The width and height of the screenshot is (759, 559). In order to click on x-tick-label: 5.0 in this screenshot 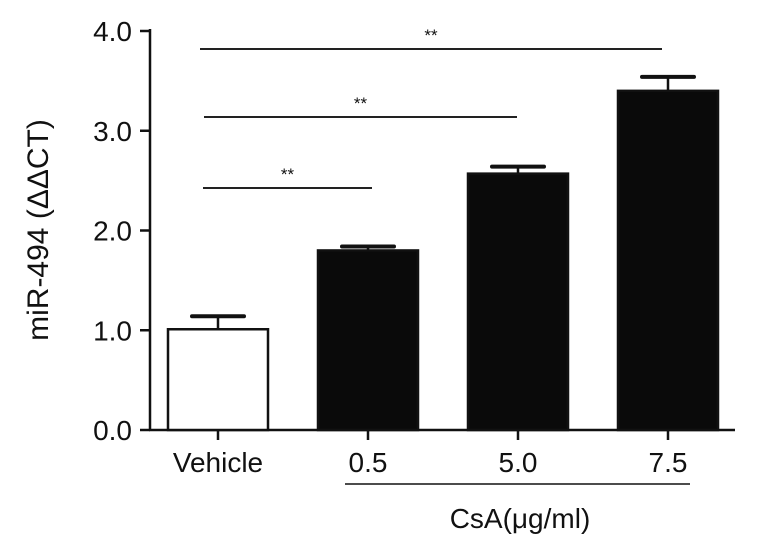, I will do `click(518, 462)`.